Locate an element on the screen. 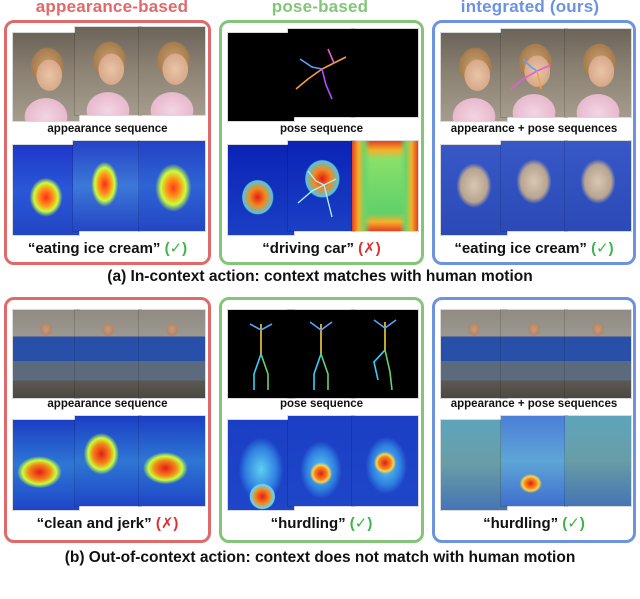 The width and height of the screenshot is (640, 599). integrated-seq-label-b: appearance + pose sequences is located at coordinates (534, 404).